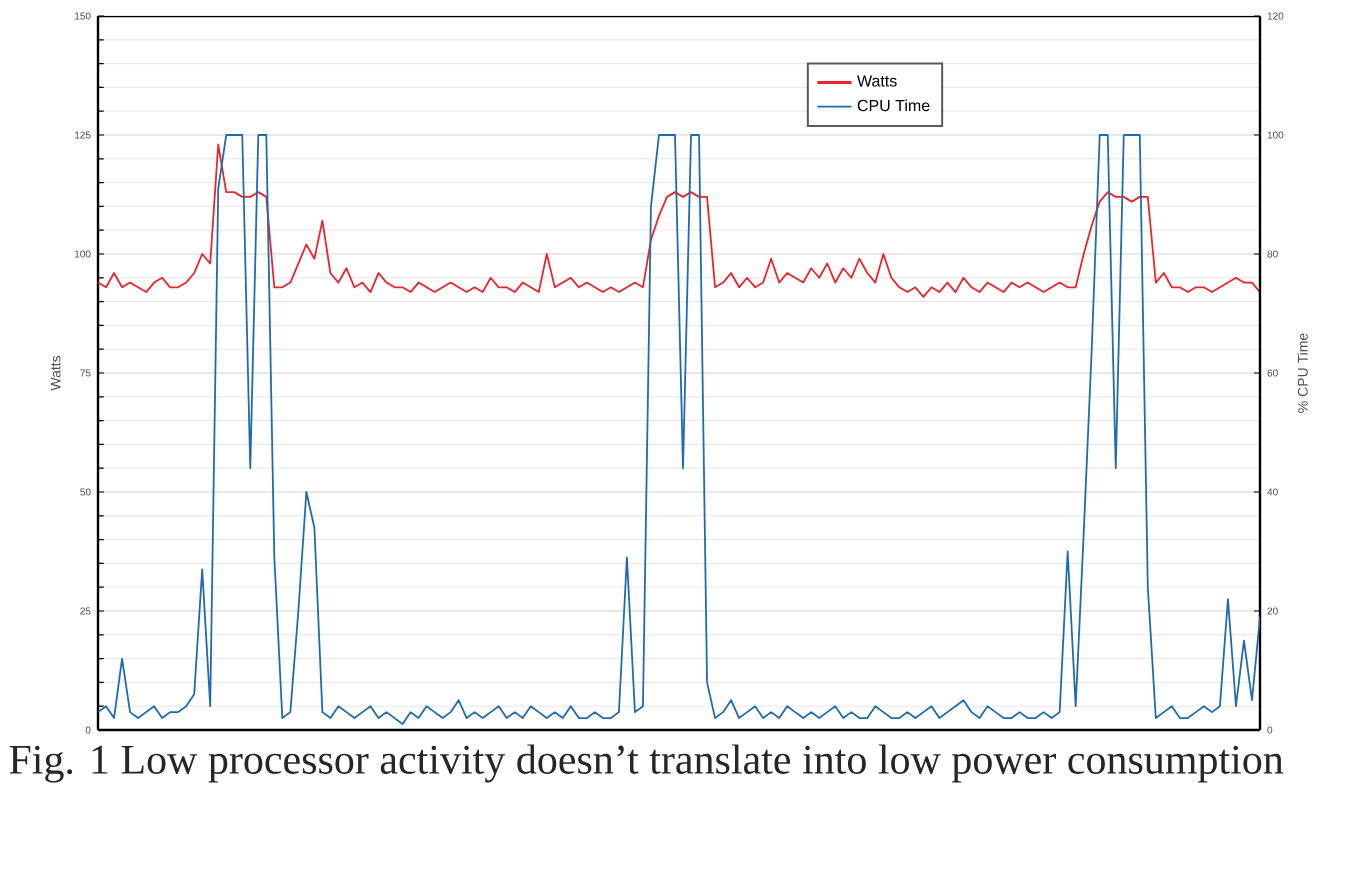  What do you see at coordinates (646, 763) in the screenshot?
I see `caption: Fig. 1 Low processor activity doesn’t translate into low power consumption` at bounding box center [646, 763].